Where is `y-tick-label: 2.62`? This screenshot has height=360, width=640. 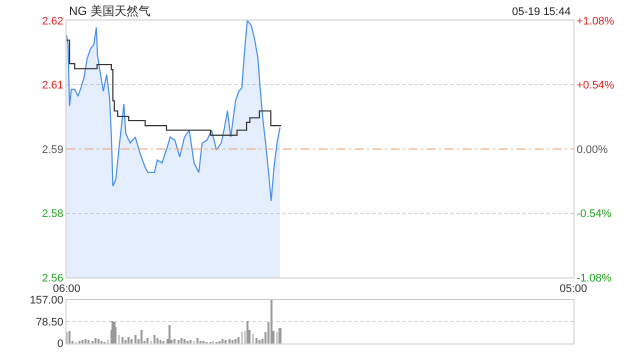
y-tick-label: 2.62 is located at coordinates (53, 21).